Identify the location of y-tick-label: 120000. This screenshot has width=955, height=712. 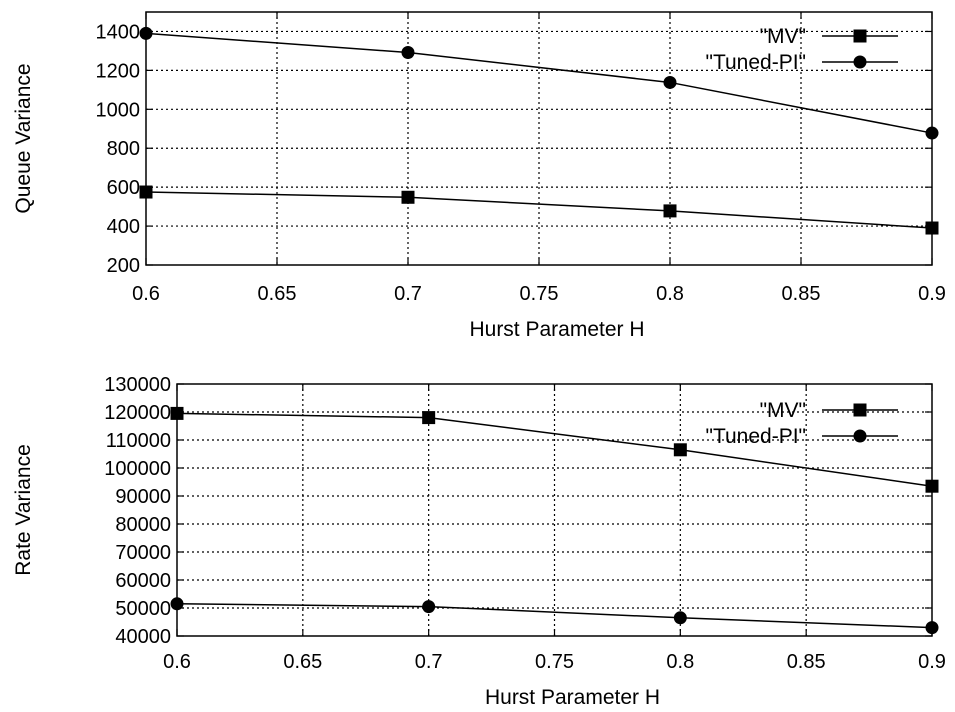
(137, 413).